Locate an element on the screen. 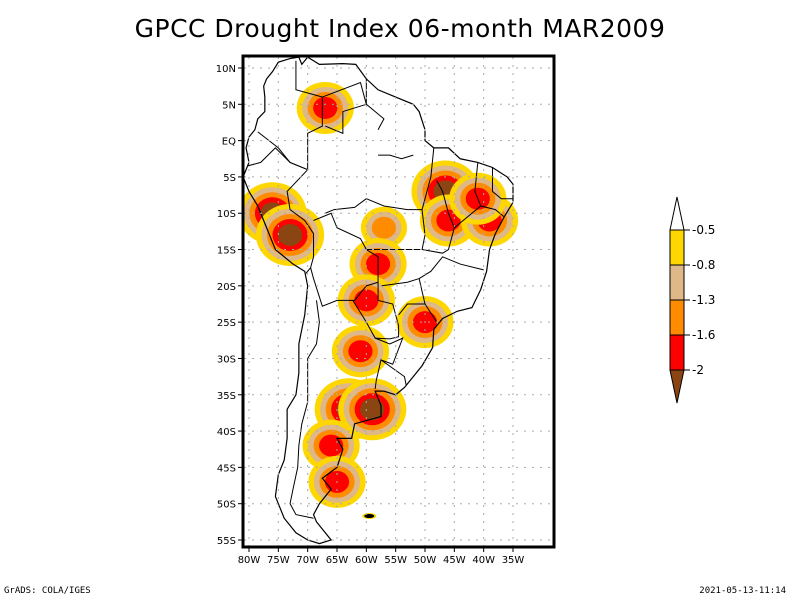 The image size is (800, 600). y-tick-label: 35S is located at coordinates (226, 396).